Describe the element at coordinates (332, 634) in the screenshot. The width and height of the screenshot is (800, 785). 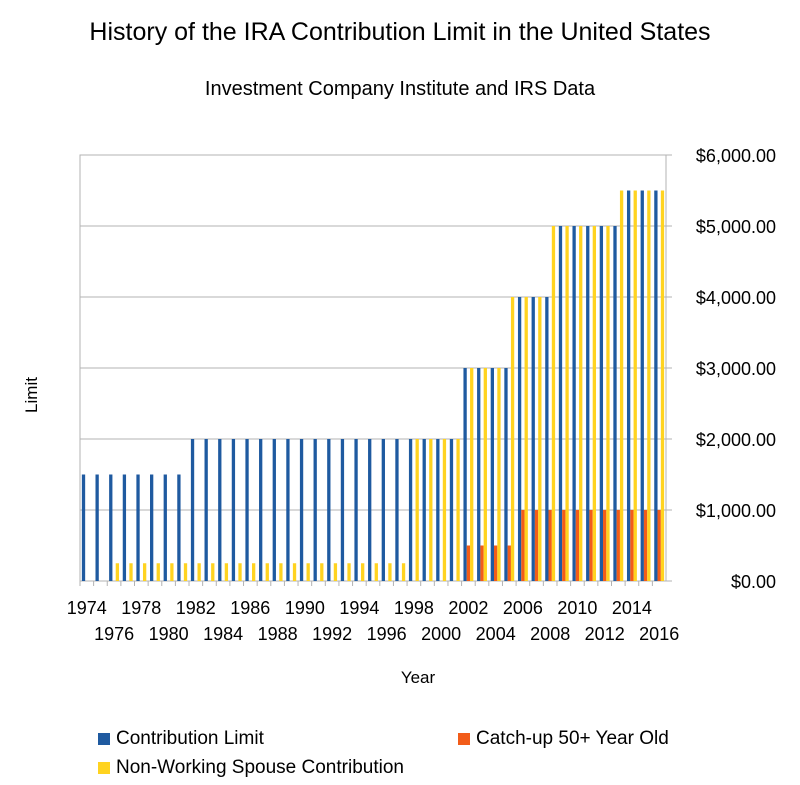
I see `x-tick-label: 1992` at that location.